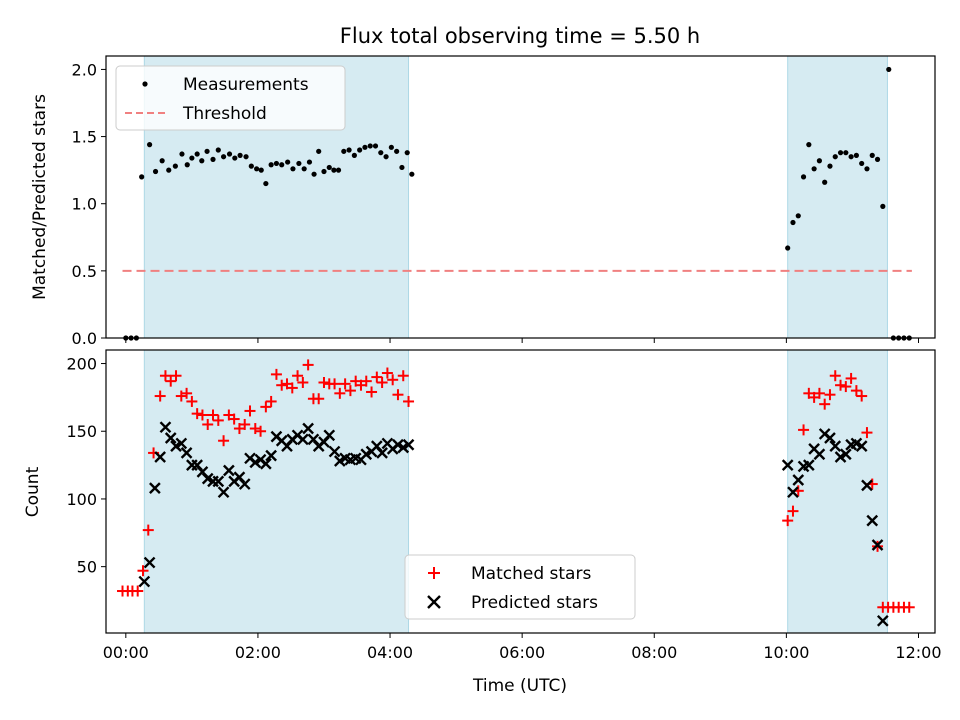  Describe the element at coordinates (520, 587) in the screenshot. I see `bottom-legend: Matched stars Predicted stars` at that location.